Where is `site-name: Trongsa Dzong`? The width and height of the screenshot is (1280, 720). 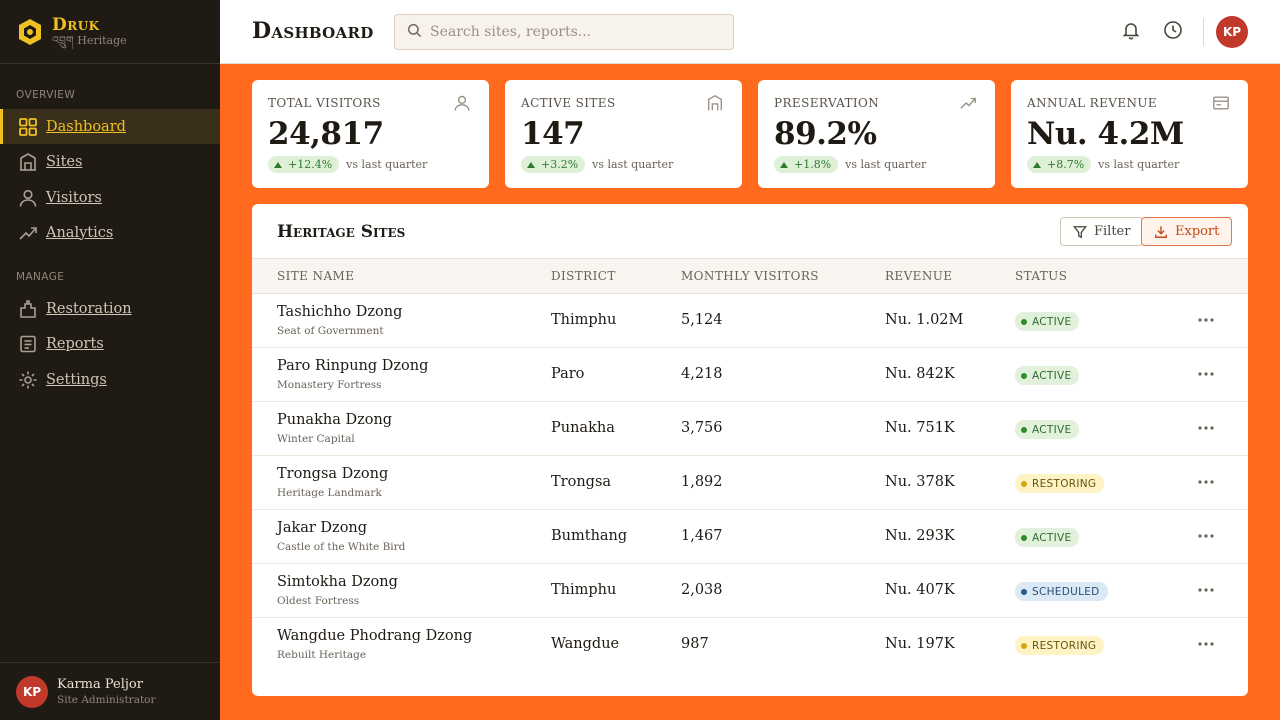 site-name: Trongsa Dzong is located at coordinates (333, 474).